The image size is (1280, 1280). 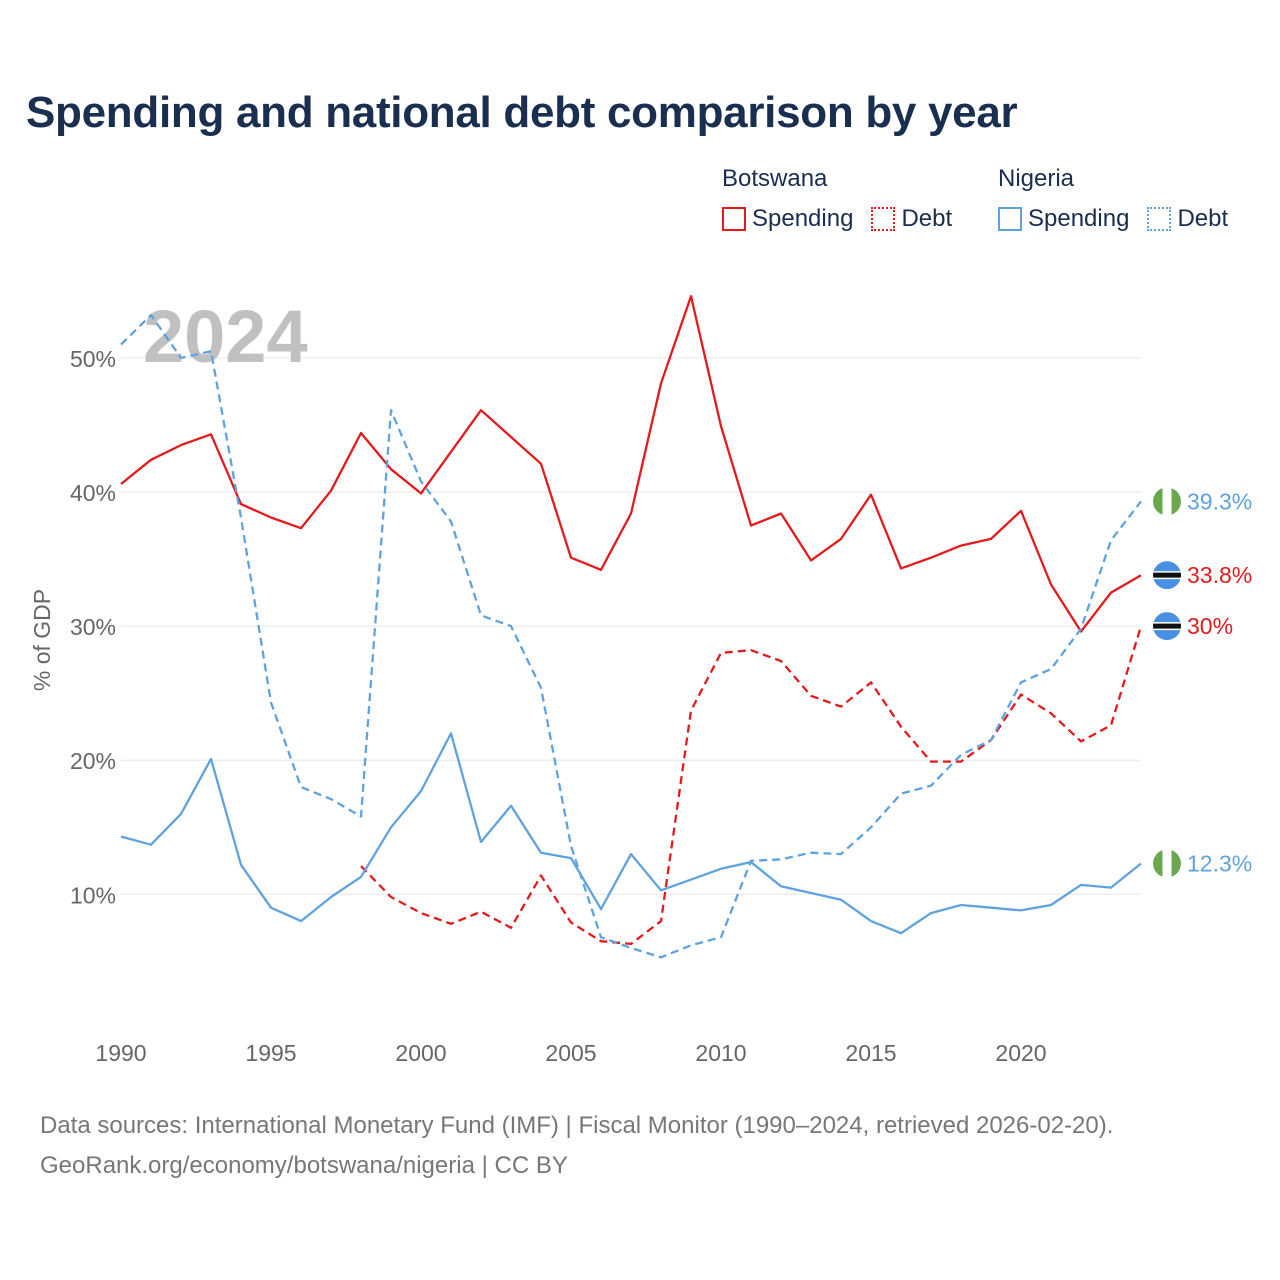 What do you see at coordinates (1219, 575) in the screenshot?
I see `end-value-label: 33.8%` at bounding box center [1219, 575].